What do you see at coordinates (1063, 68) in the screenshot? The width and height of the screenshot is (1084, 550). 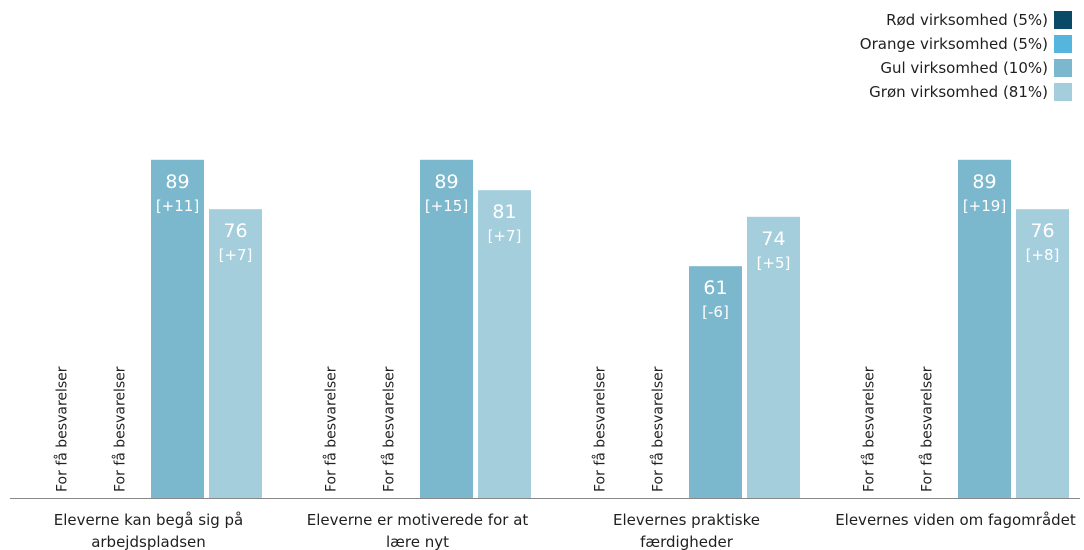 I see `legend-swatch-gul` at bounding box center [1063, 68].